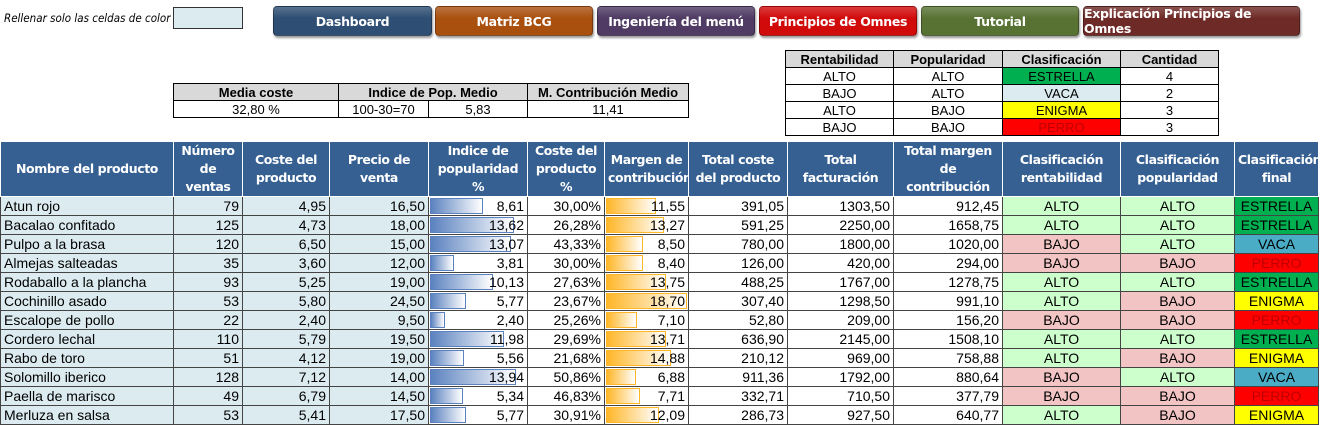  What do you see at coordinates (379, 339) in the screenshot?
I see `cell: 19,50` at bounding box center [379, 339].